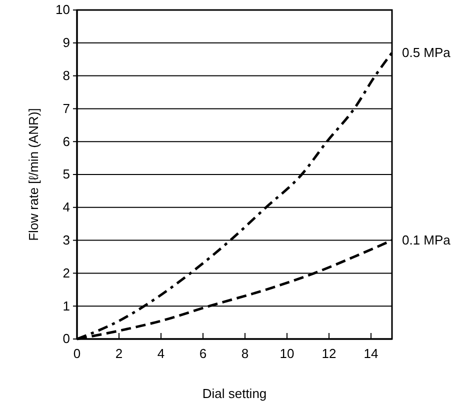 The width and height of the screenshot is (470, 405). Describe the element at coordinates (33, 174) in the screenshot. I see `y-axis-title: Flow rate [ℓ/min (ANR)]` at that location.